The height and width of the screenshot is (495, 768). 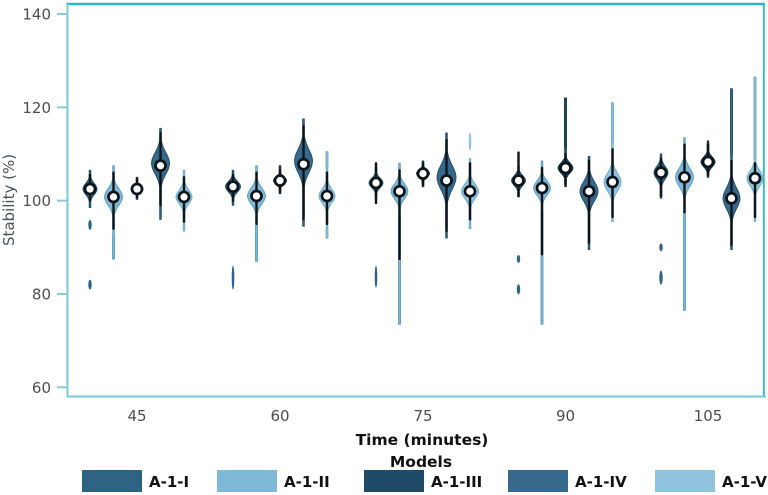 I want to click on x-tick-label: 90, so click(x=565, y=416).